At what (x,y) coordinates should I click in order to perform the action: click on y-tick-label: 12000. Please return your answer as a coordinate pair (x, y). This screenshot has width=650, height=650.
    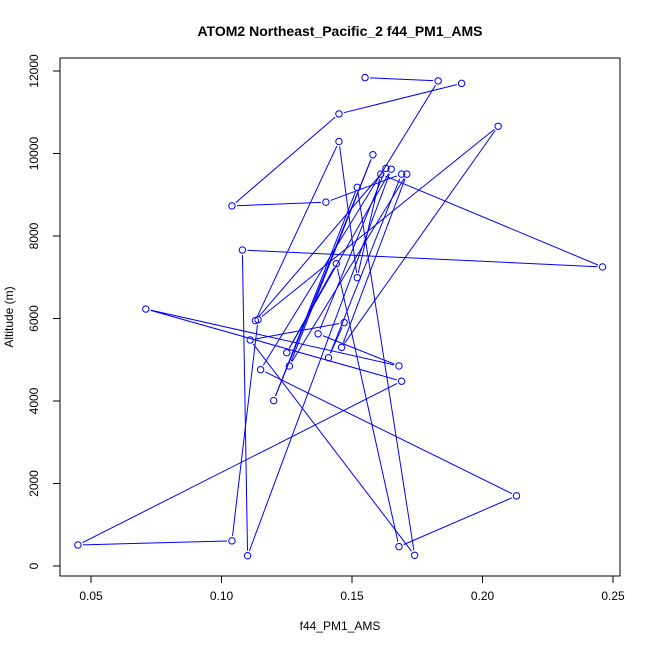
    Looking at the image, I should click on (34, 71).